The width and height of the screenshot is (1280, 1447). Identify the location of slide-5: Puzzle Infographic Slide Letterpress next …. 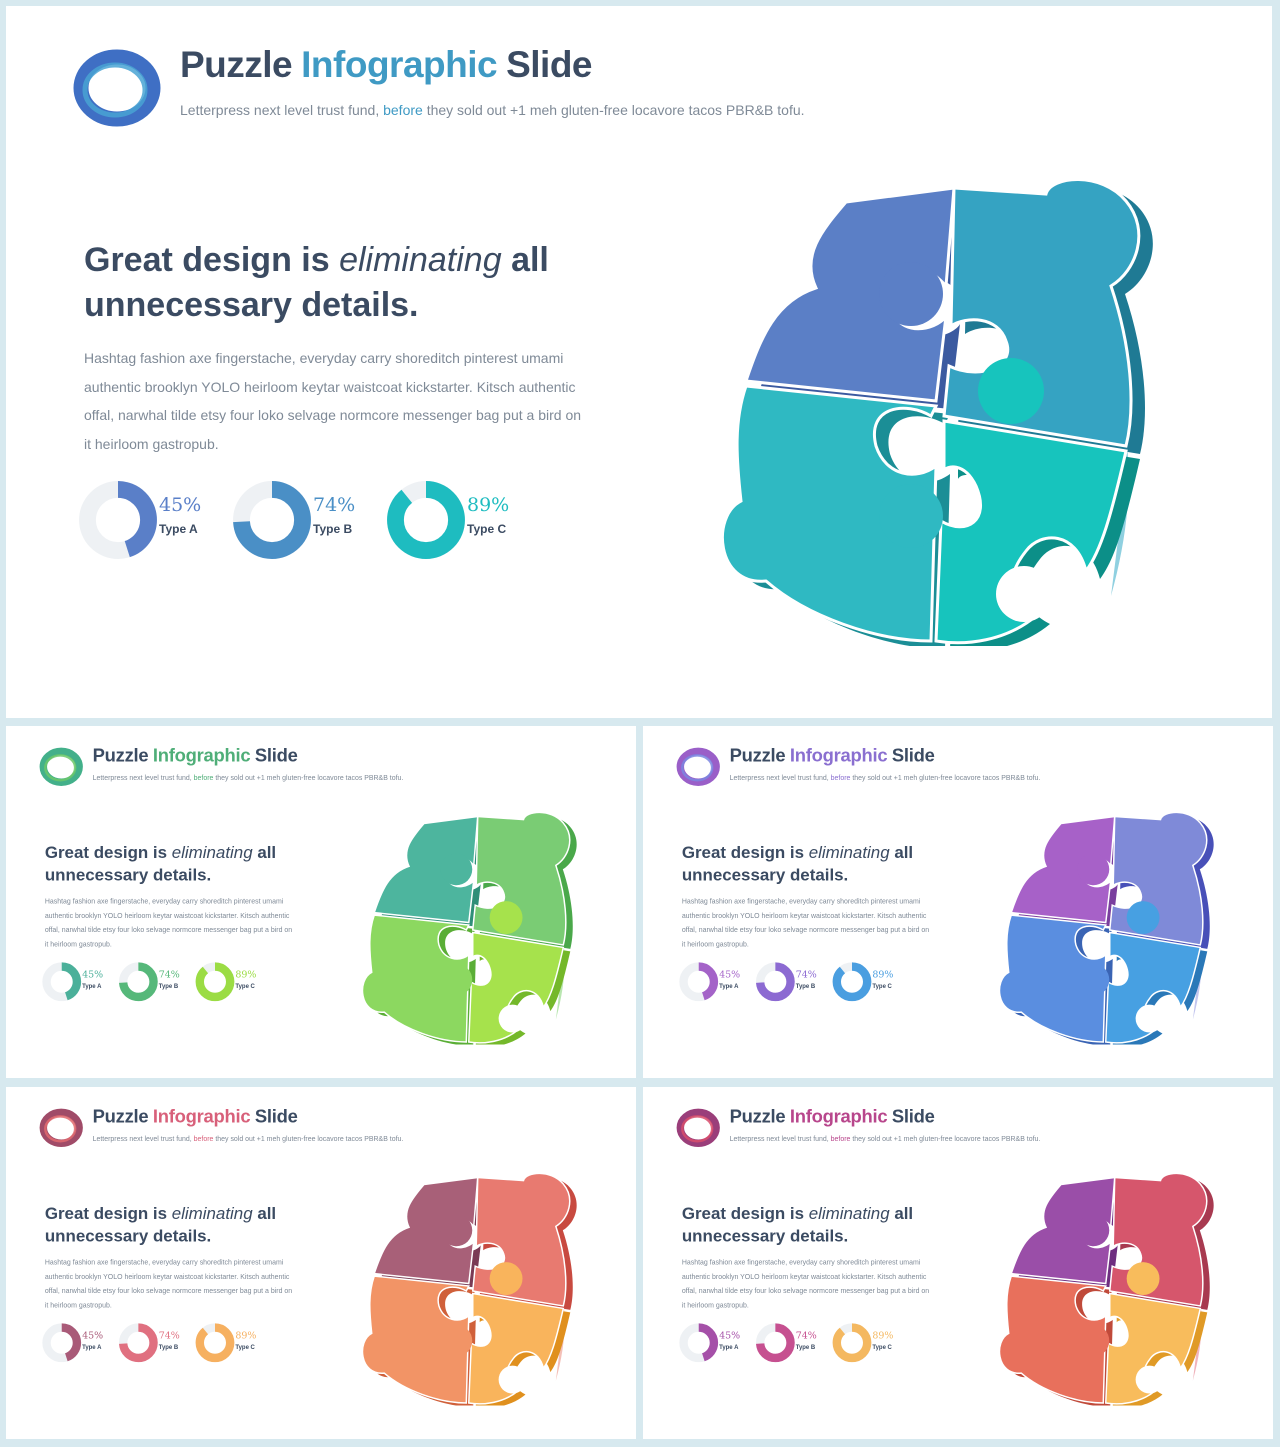
(958, 1263).